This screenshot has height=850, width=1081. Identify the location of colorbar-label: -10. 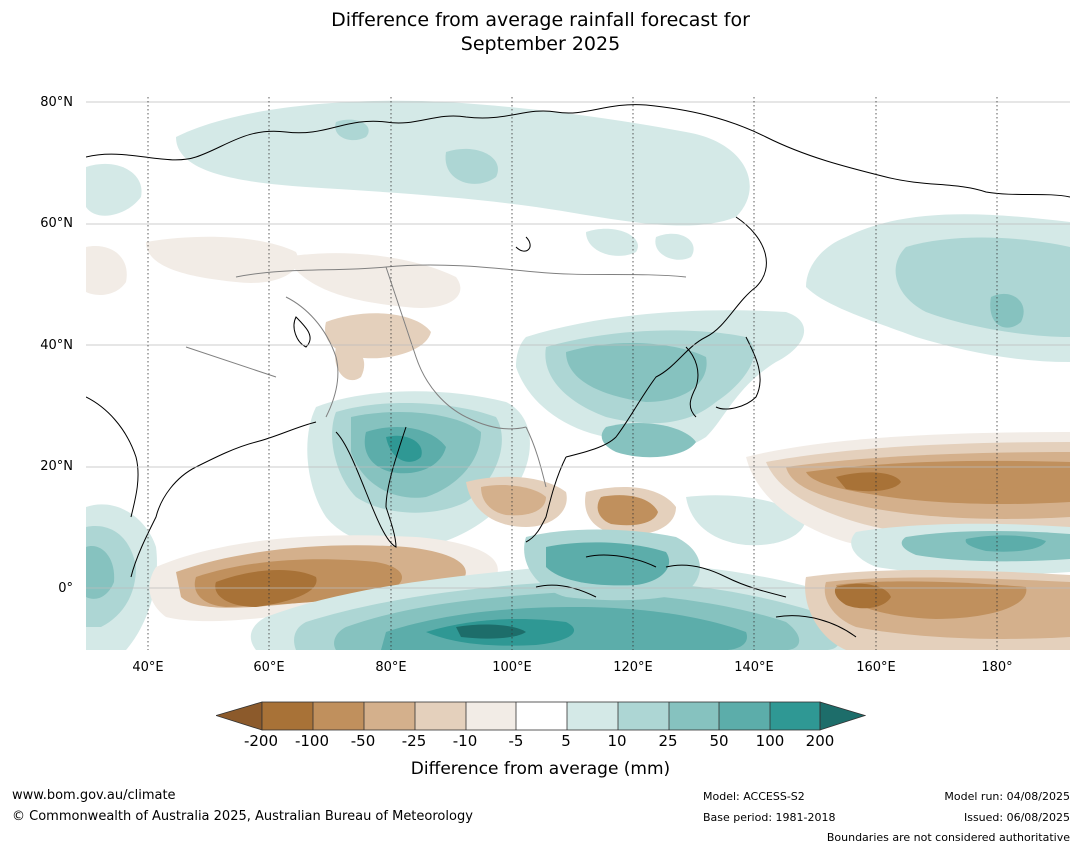
(465, 741).